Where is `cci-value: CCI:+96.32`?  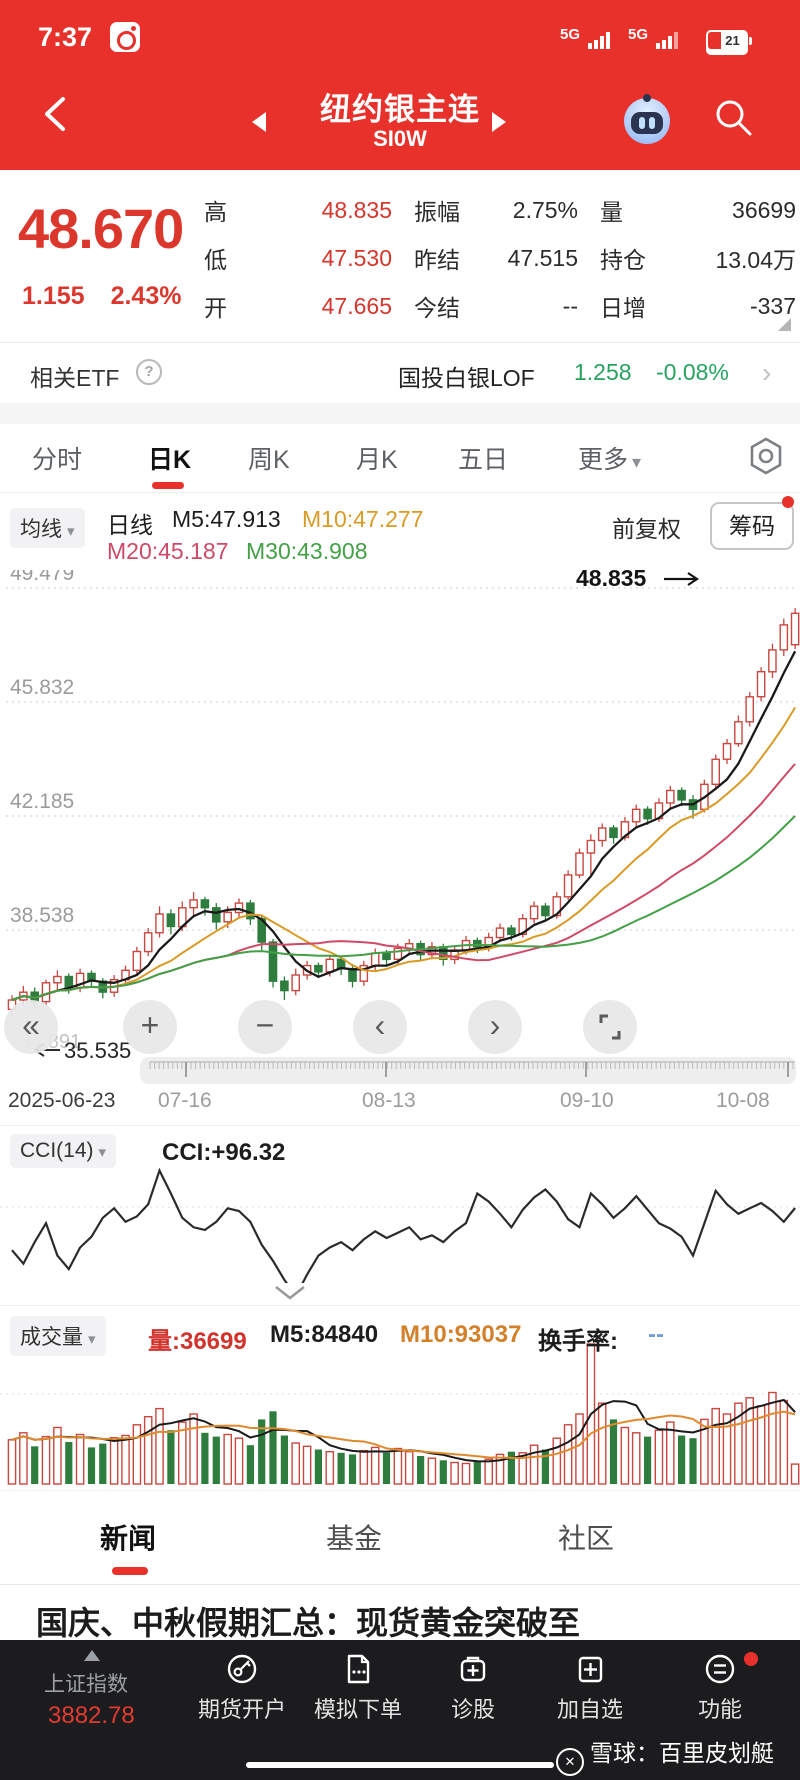
cci-value: CCI:+96.32 is located at coordinates (224, 1152).